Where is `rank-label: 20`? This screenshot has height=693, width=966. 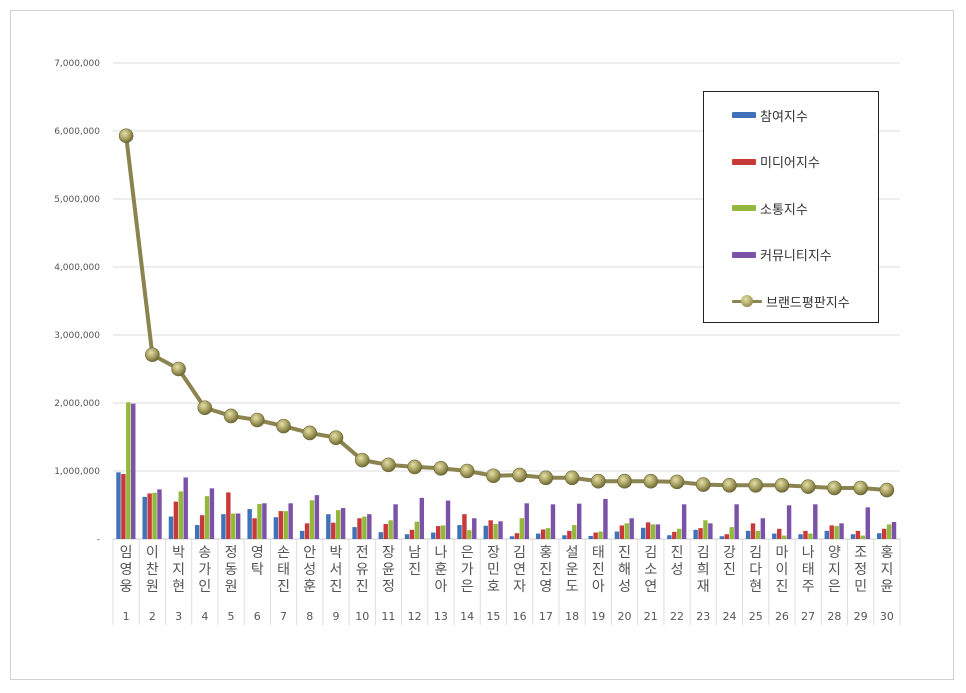
rank-label: 20 is located at coordinates (625, 616).